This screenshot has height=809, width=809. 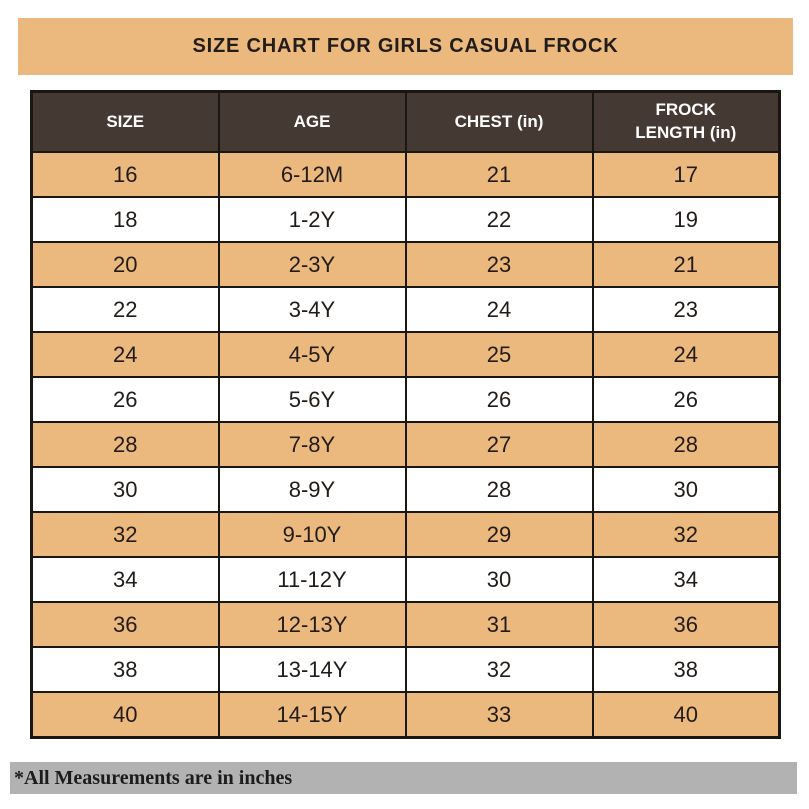 What do you see at coordinates (312, 534) in the screenshot?
I see `cell-age: 9-10Y` at bounding box center [312, 534].